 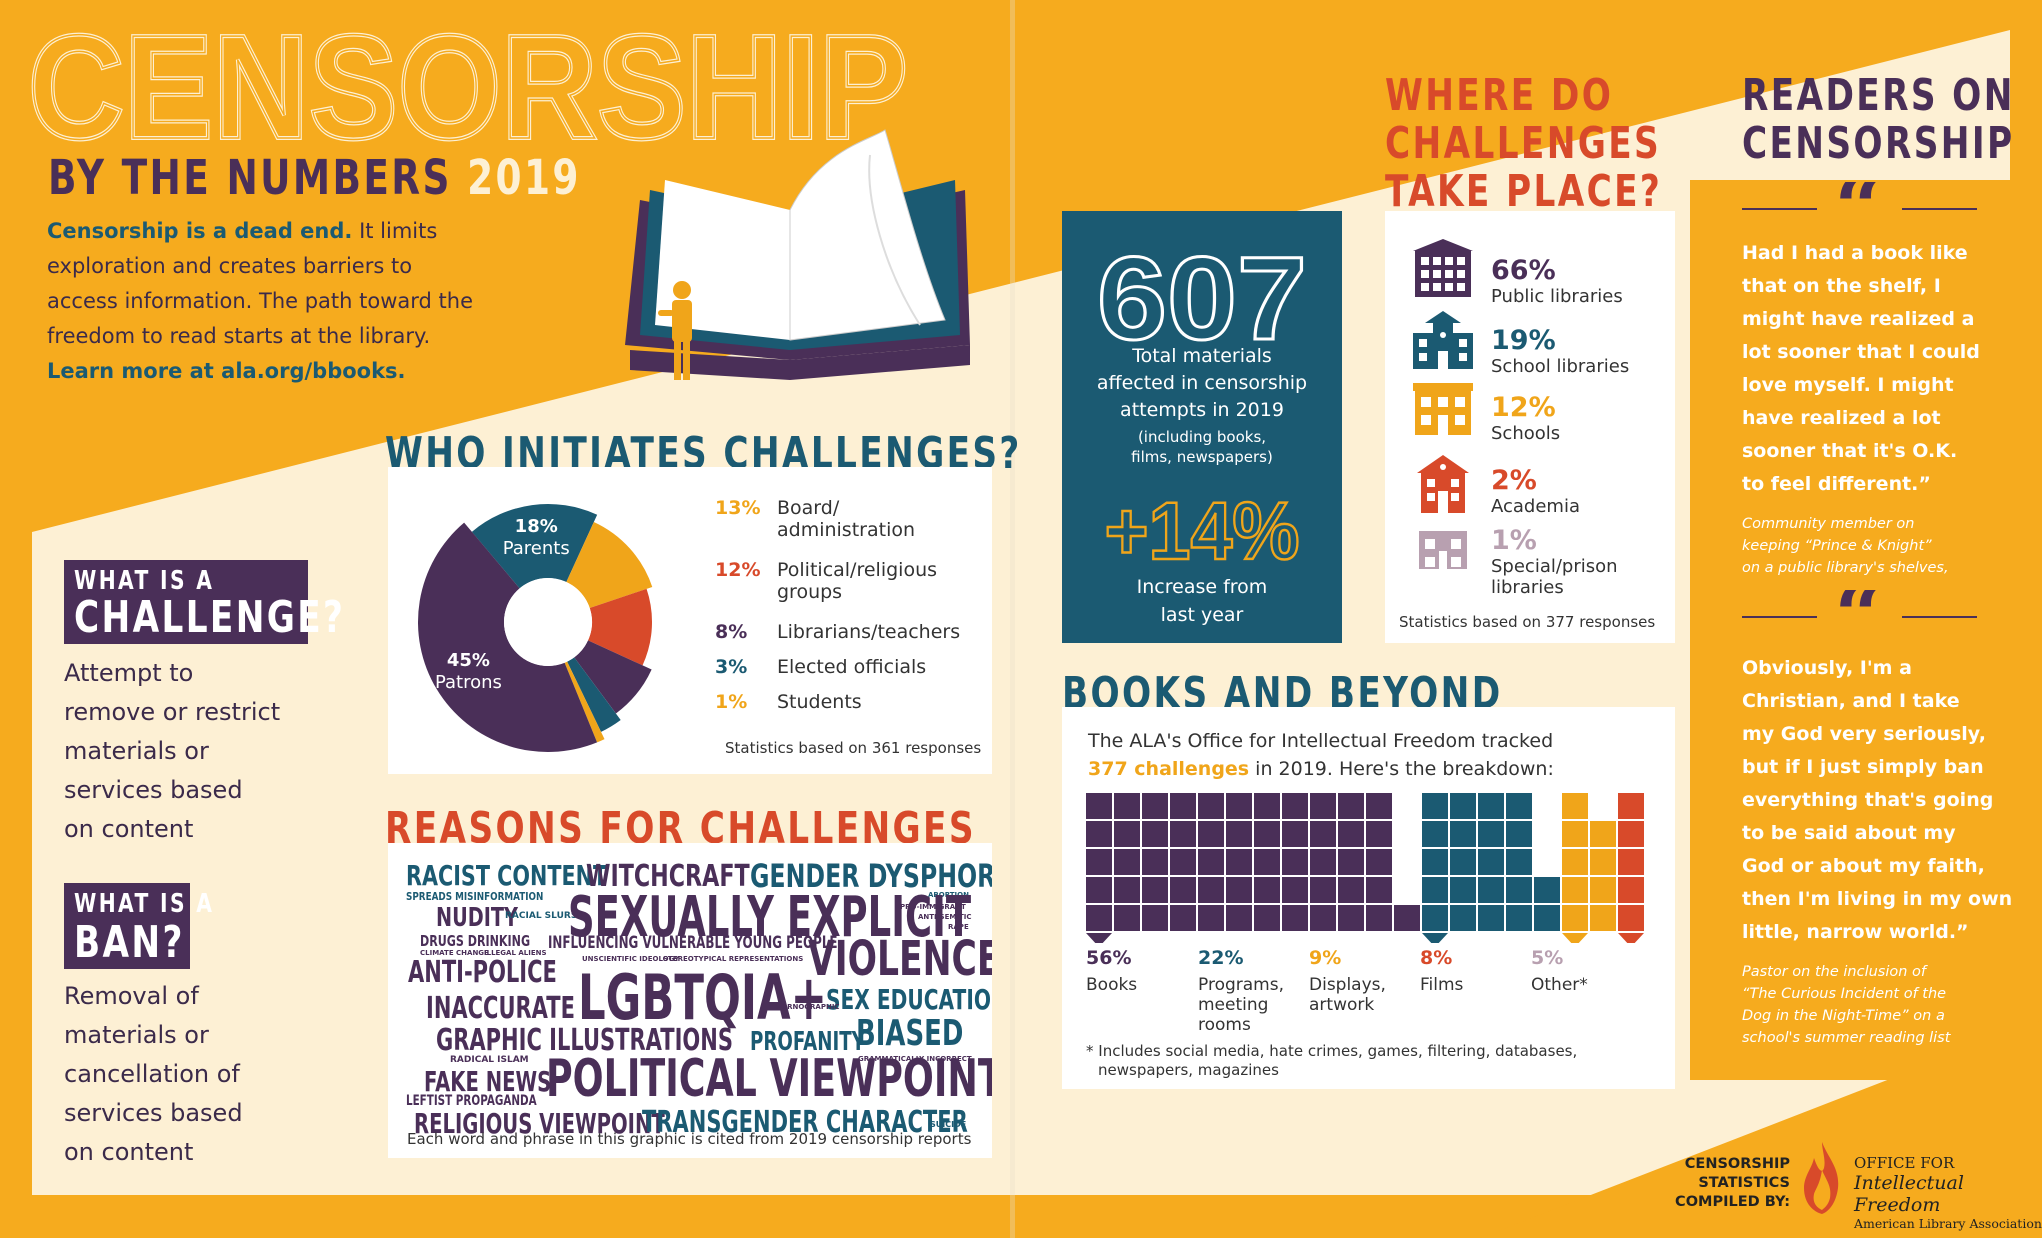 I want to click on quote-attribution: on a public library's shelves,, so click(x=1845, y=568).